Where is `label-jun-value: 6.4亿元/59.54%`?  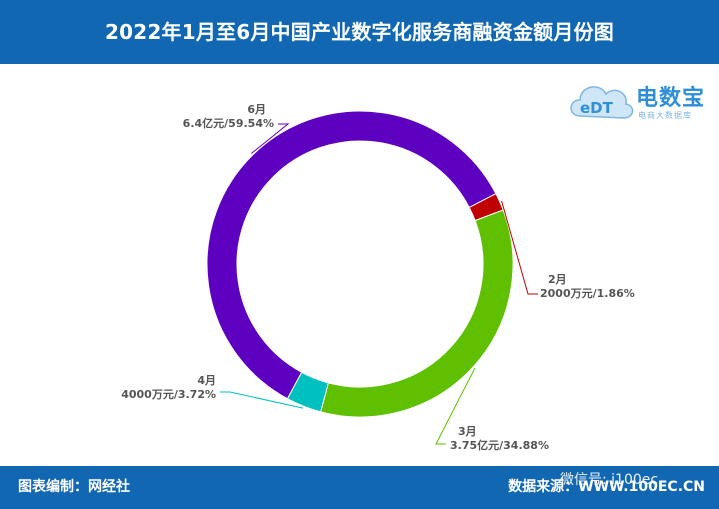
label-jun-value: 6.4亿元/59.54% is located at coordinates (228, 123).